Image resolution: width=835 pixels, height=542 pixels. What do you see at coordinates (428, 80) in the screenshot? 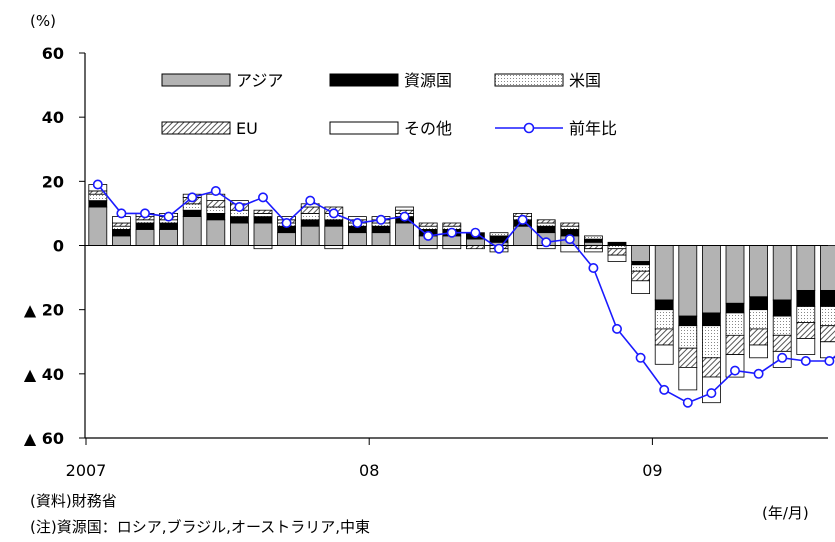
I see `legend-label-2: 資源国` at bounding box center [428, 80].